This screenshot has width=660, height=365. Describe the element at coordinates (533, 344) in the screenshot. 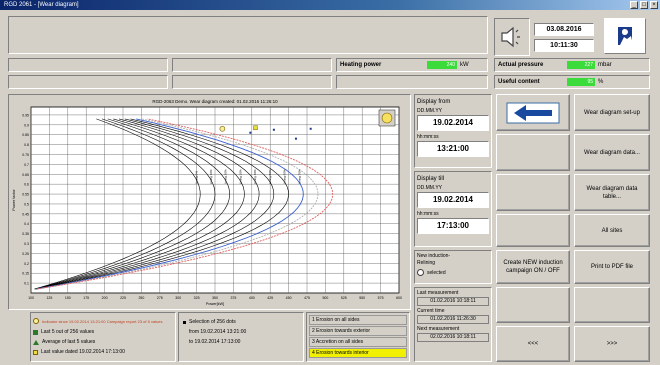

I see `previous-button: <<<` at that location.